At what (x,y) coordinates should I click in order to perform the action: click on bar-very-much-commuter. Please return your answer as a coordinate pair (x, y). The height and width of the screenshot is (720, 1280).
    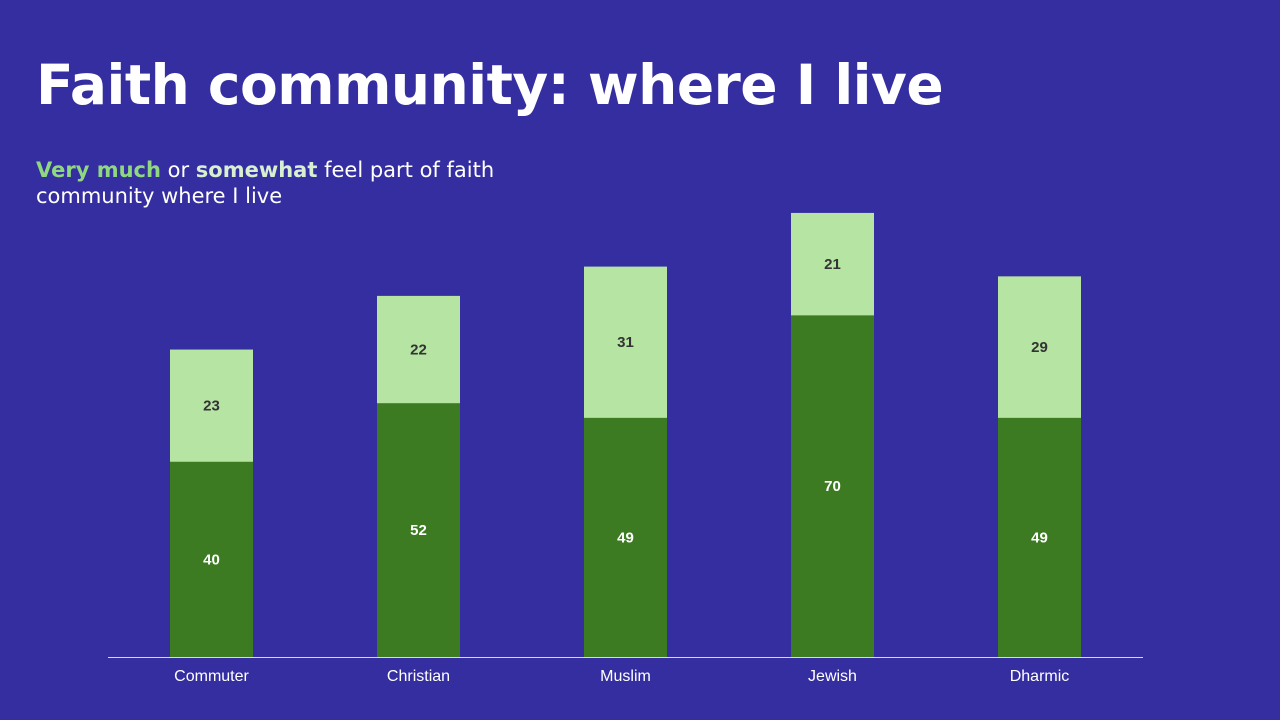
    Looking at the image, I should click on (211, 559).